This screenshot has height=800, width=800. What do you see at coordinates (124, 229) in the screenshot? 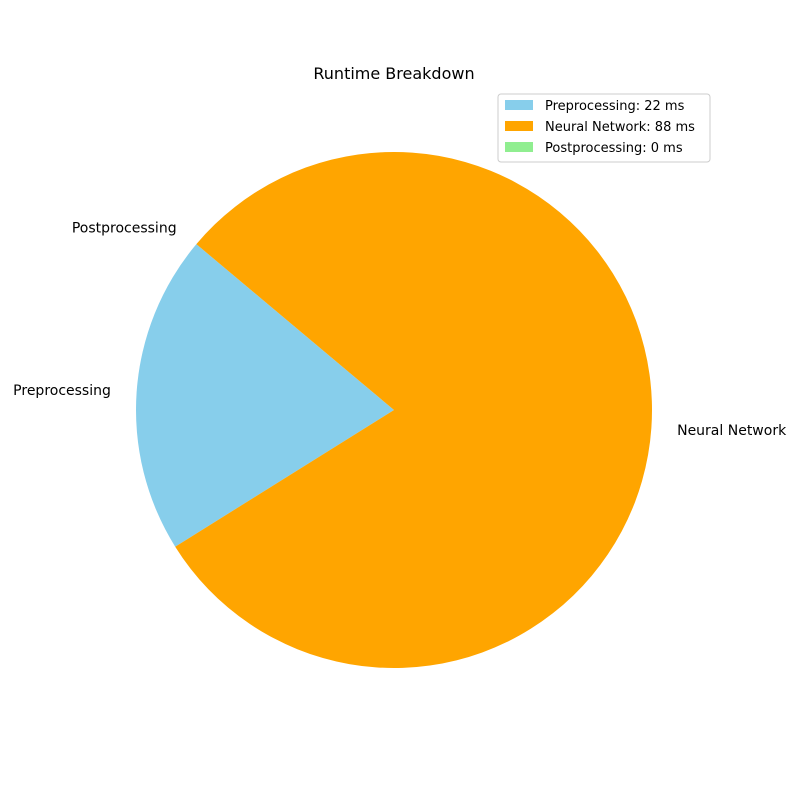
I see `slice-label-postprocessing: Postprocessing` at bounding box center [124, 229].